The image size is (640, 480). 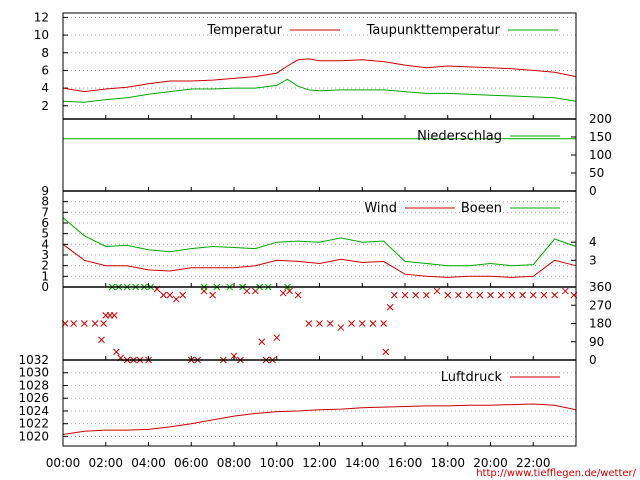 I want to click on legend-label: Taupunkttemperatur, so click(x=433, y=30).